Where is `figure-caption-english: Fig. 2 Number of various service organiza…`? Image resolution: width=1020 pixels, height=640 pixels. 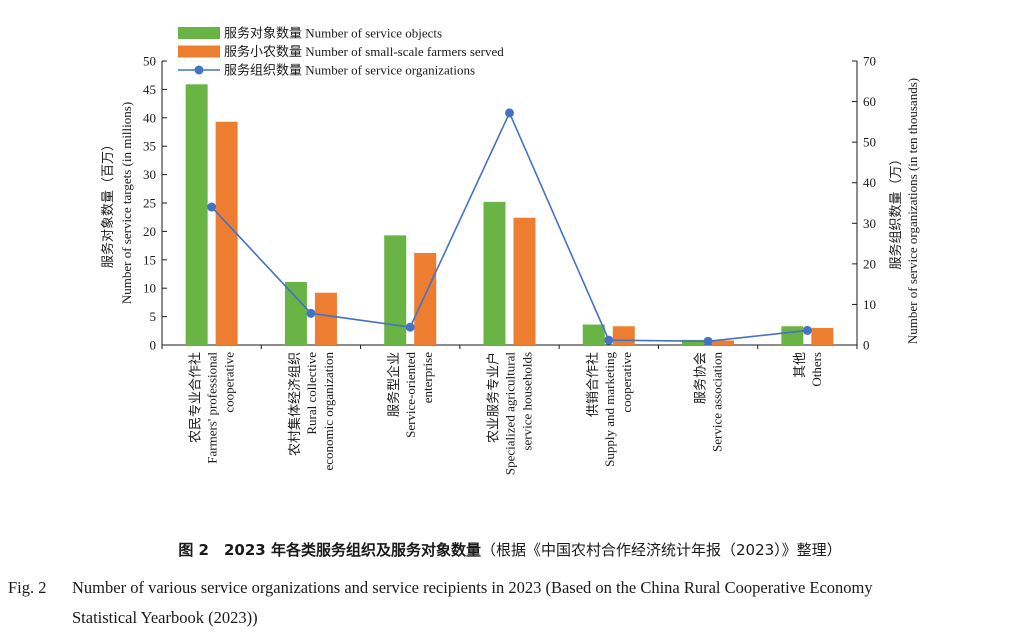 figure-caption-english: Fig. 2 Number of various service organiza… is located at coordinates (511, 603).